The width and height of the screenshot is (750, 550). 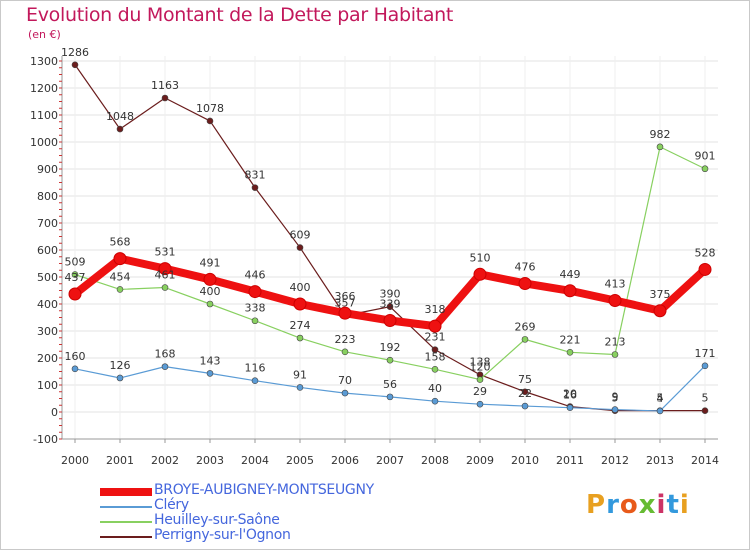 What do you see at coordinates (345, 296) in the screenshot?
I see `data-label: 366` at bounding box center [345, 296].